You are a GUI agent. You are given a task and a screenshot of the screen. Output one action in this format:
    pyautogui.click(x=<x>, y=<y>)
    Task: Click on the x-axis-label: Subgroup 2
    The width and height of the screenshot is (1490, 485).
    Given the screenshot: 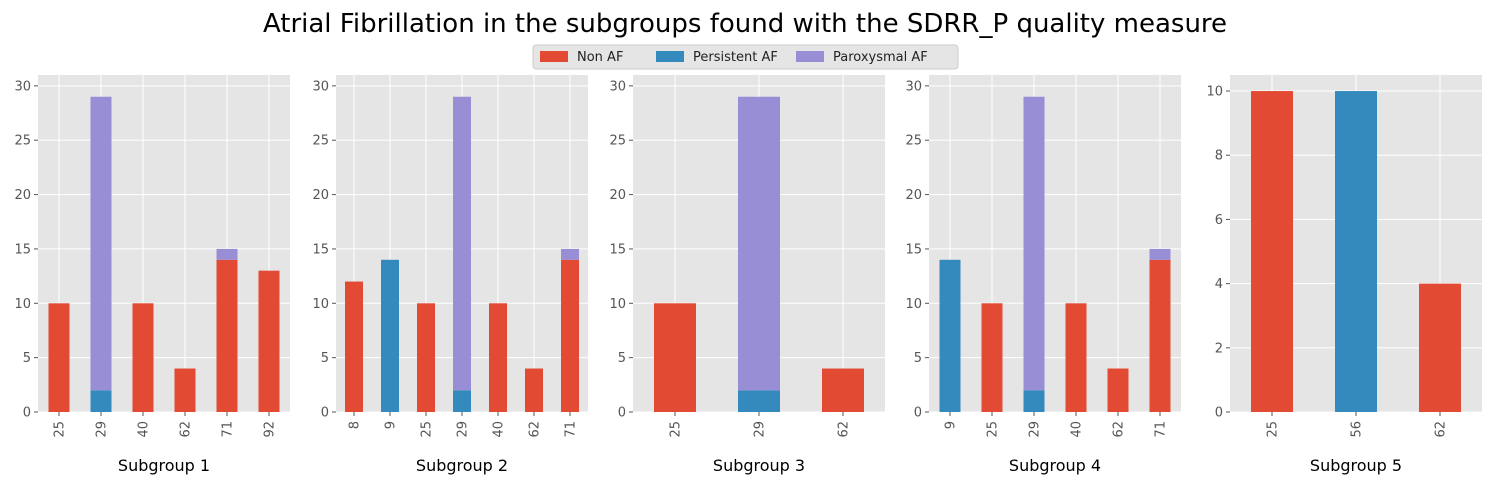 What is the action you would take?
    pyautogui.click(x=462, y=465)
    